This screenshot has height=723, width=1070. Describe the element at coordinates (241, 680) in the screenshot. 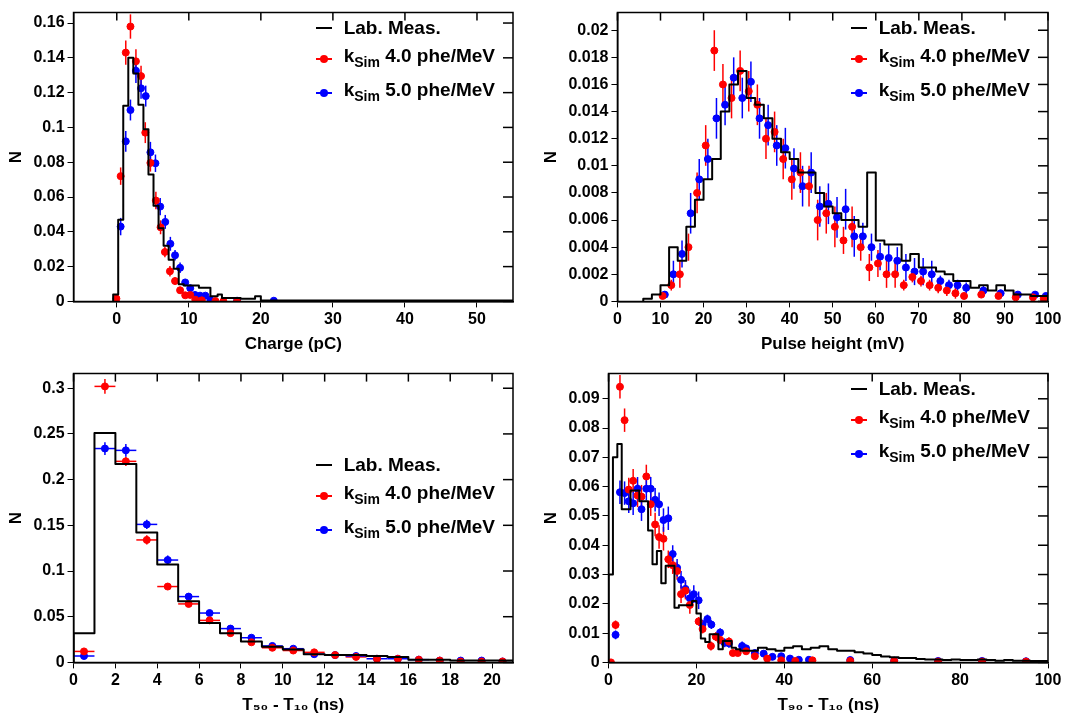

I see `x-tick-label: 8` at that location.